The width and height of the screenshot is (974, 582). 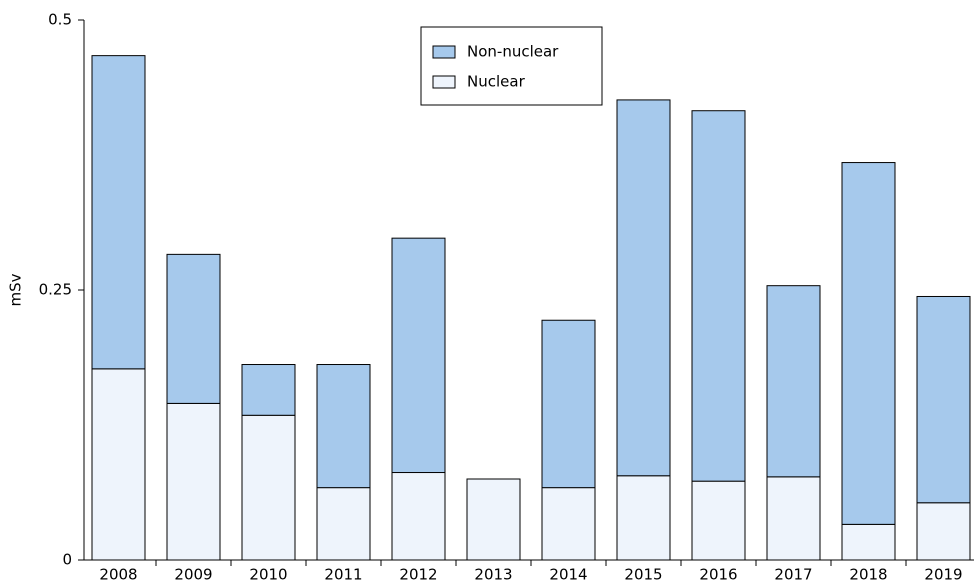 I want to click on x-tick-label: 2010, so click(x=268, y=574).